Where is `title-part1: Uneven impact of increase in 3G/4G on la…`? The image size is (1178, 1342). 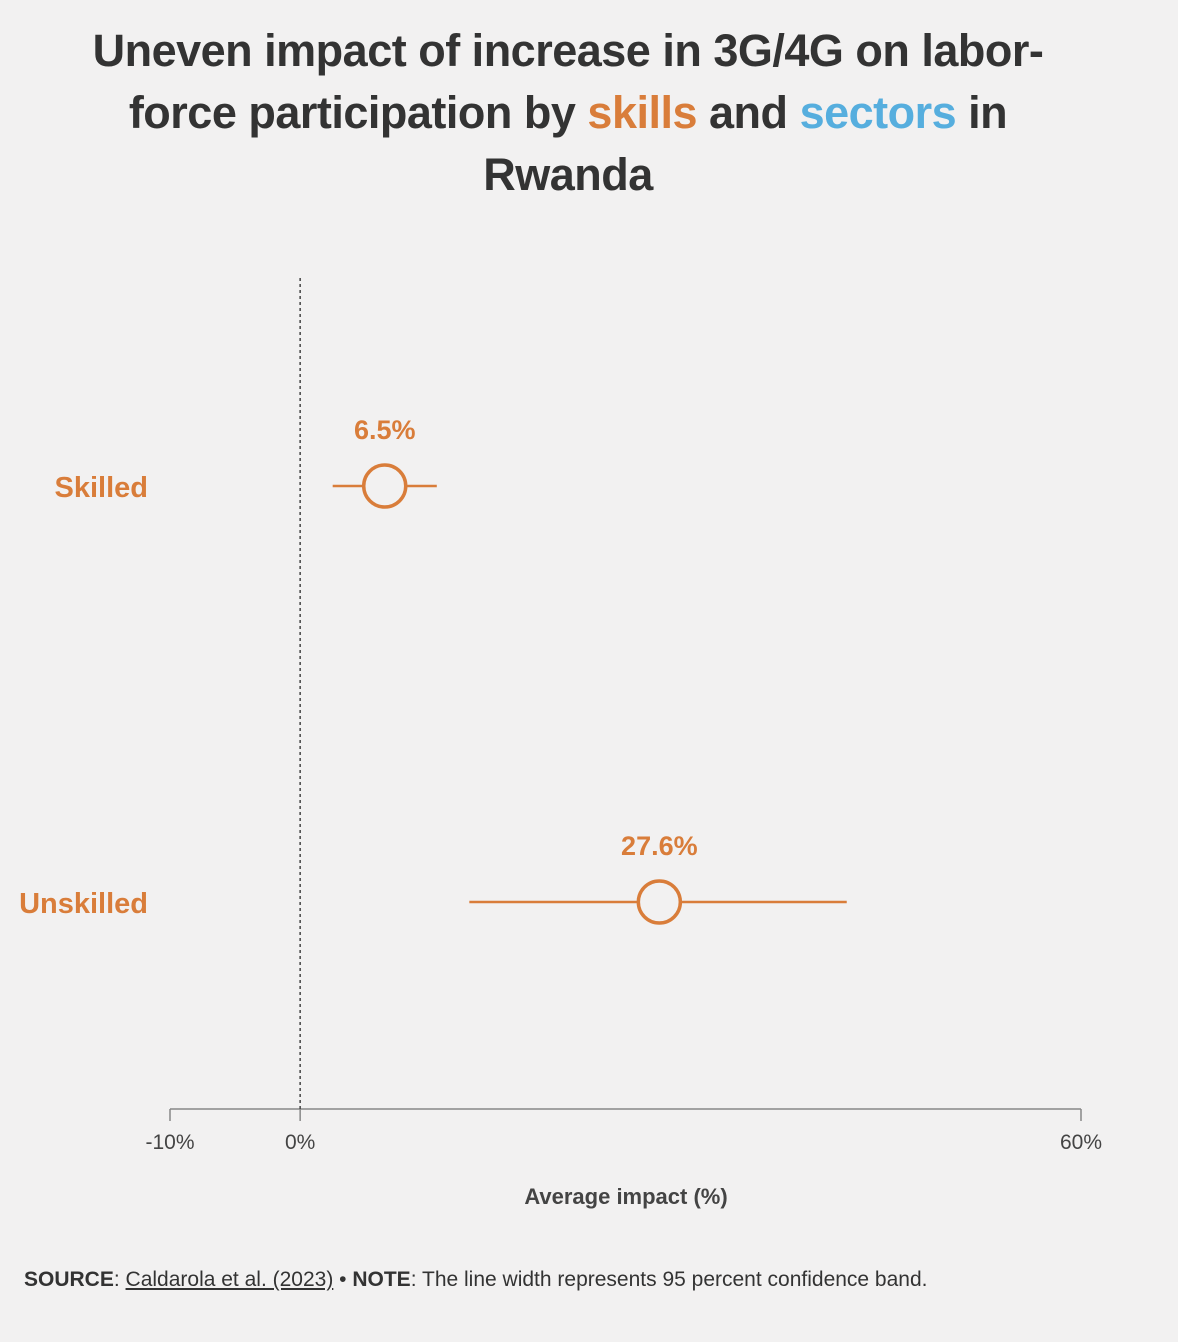
title-part1: Uneven impact of increase in 3G/4G on la… is located at coordinates (568, 81).